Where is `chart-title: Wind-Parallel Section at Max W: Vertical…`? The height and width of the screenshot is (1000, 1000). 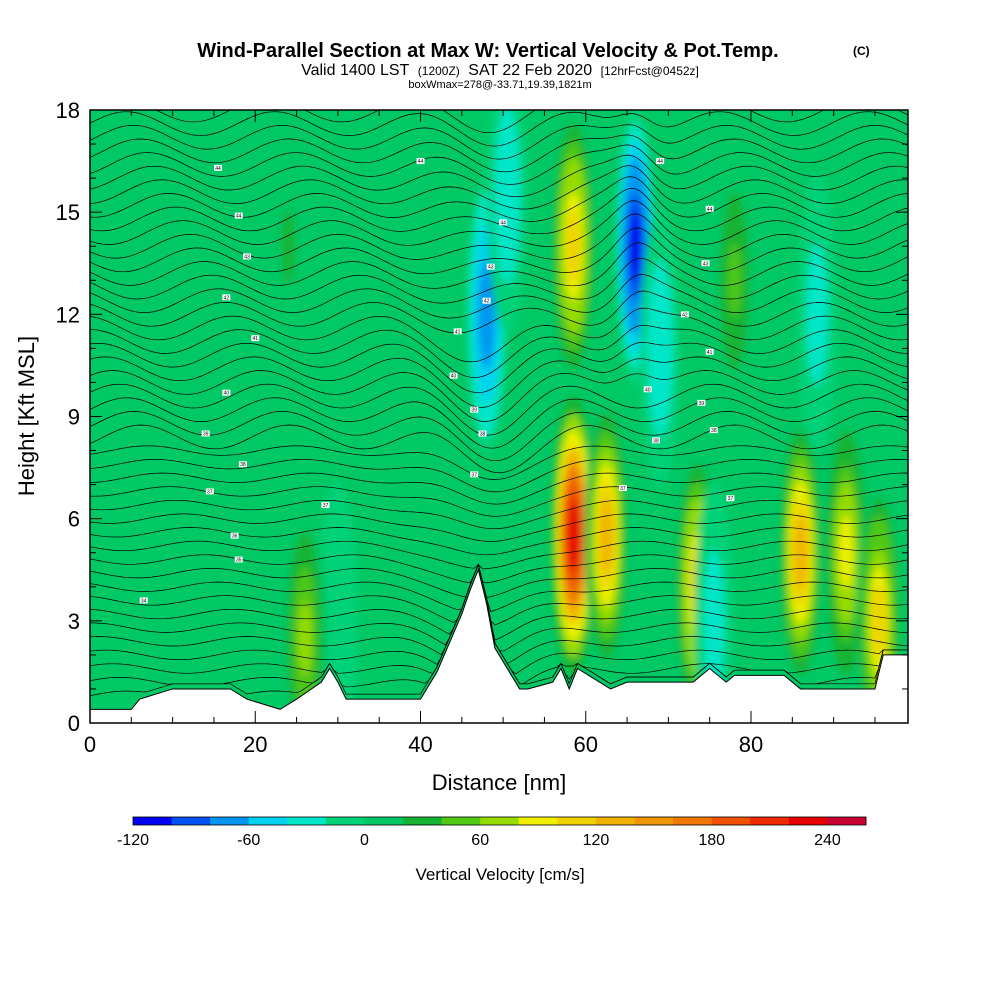
chart-title: Wind-Parallel Section at Max W: Vertical… is located at coordinates (487, 51).